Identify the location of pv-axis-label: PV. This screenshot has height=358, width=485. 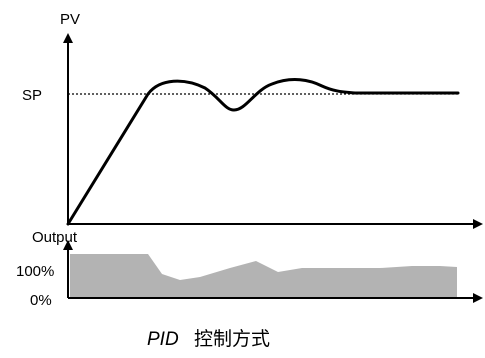
(70, 19).